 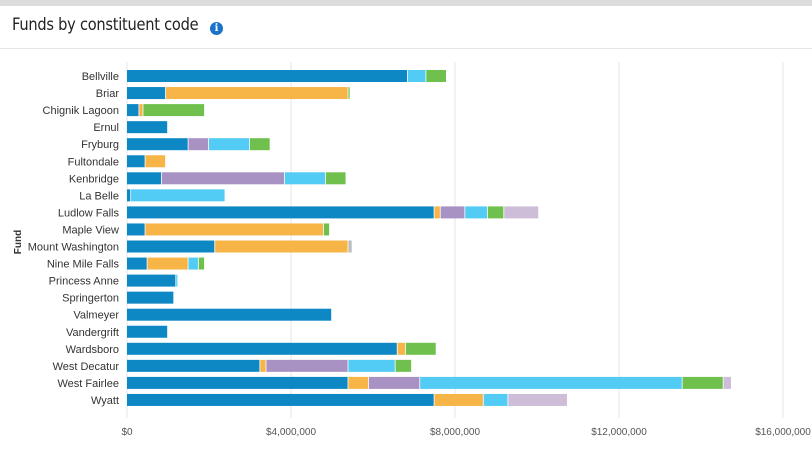 What do you see at coordinates (783, 432) in the screenshot?
I see `x-tick-label: $16,000,000` at bounding box center [783, 432].